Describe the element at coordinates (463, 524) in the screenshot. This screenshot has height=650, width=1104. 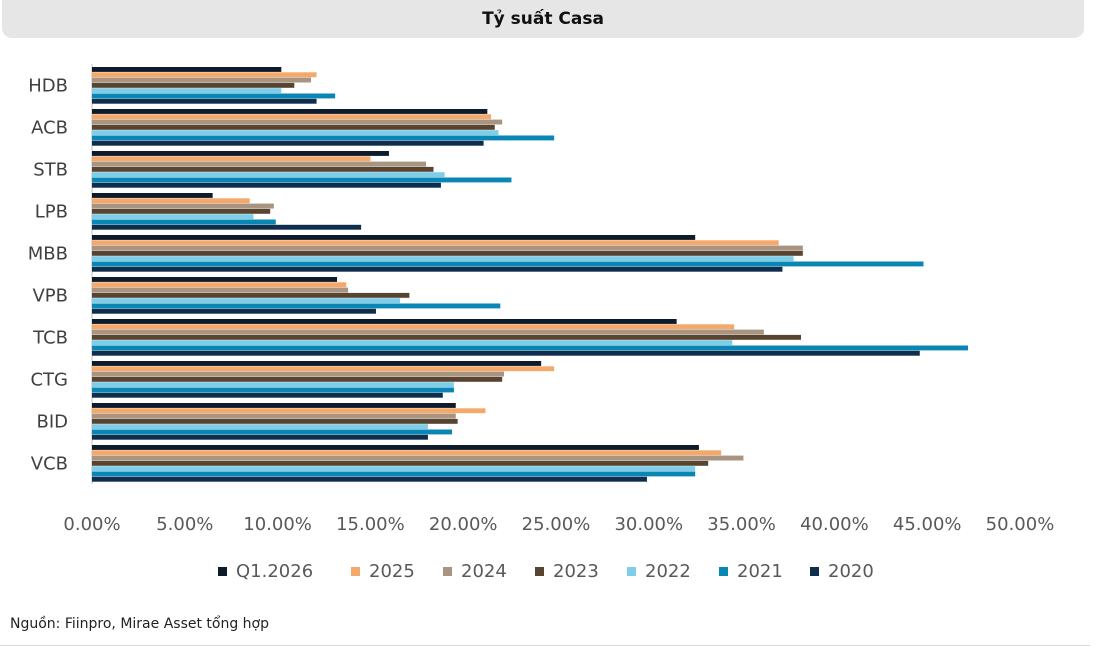
I see `x-tick-label: 20.00%` at that location.